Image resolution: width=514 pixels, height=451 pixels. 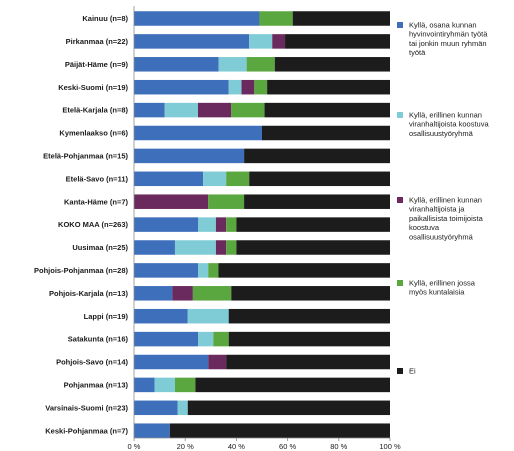 I want to click on category-label: Pohjois-Pohjanmaa (n=28), so click(x=81, y=270).